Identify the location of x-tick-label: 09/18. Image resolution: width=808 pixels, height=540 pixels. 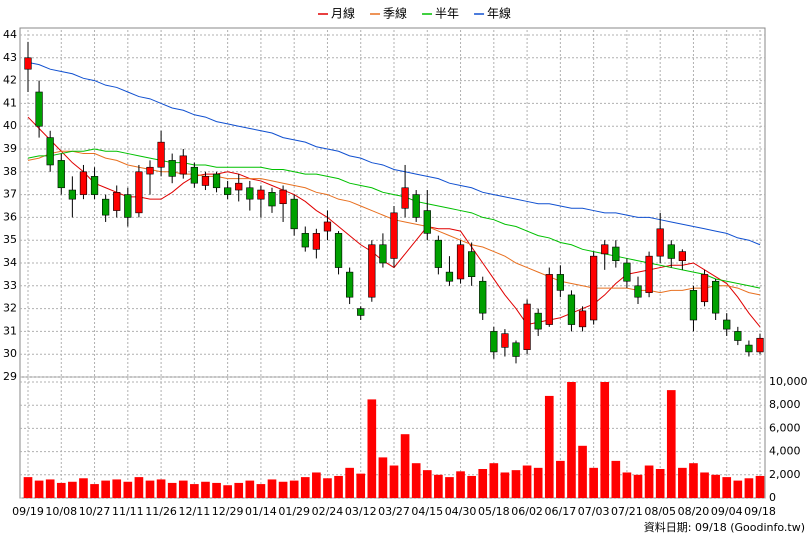
(760, 511).